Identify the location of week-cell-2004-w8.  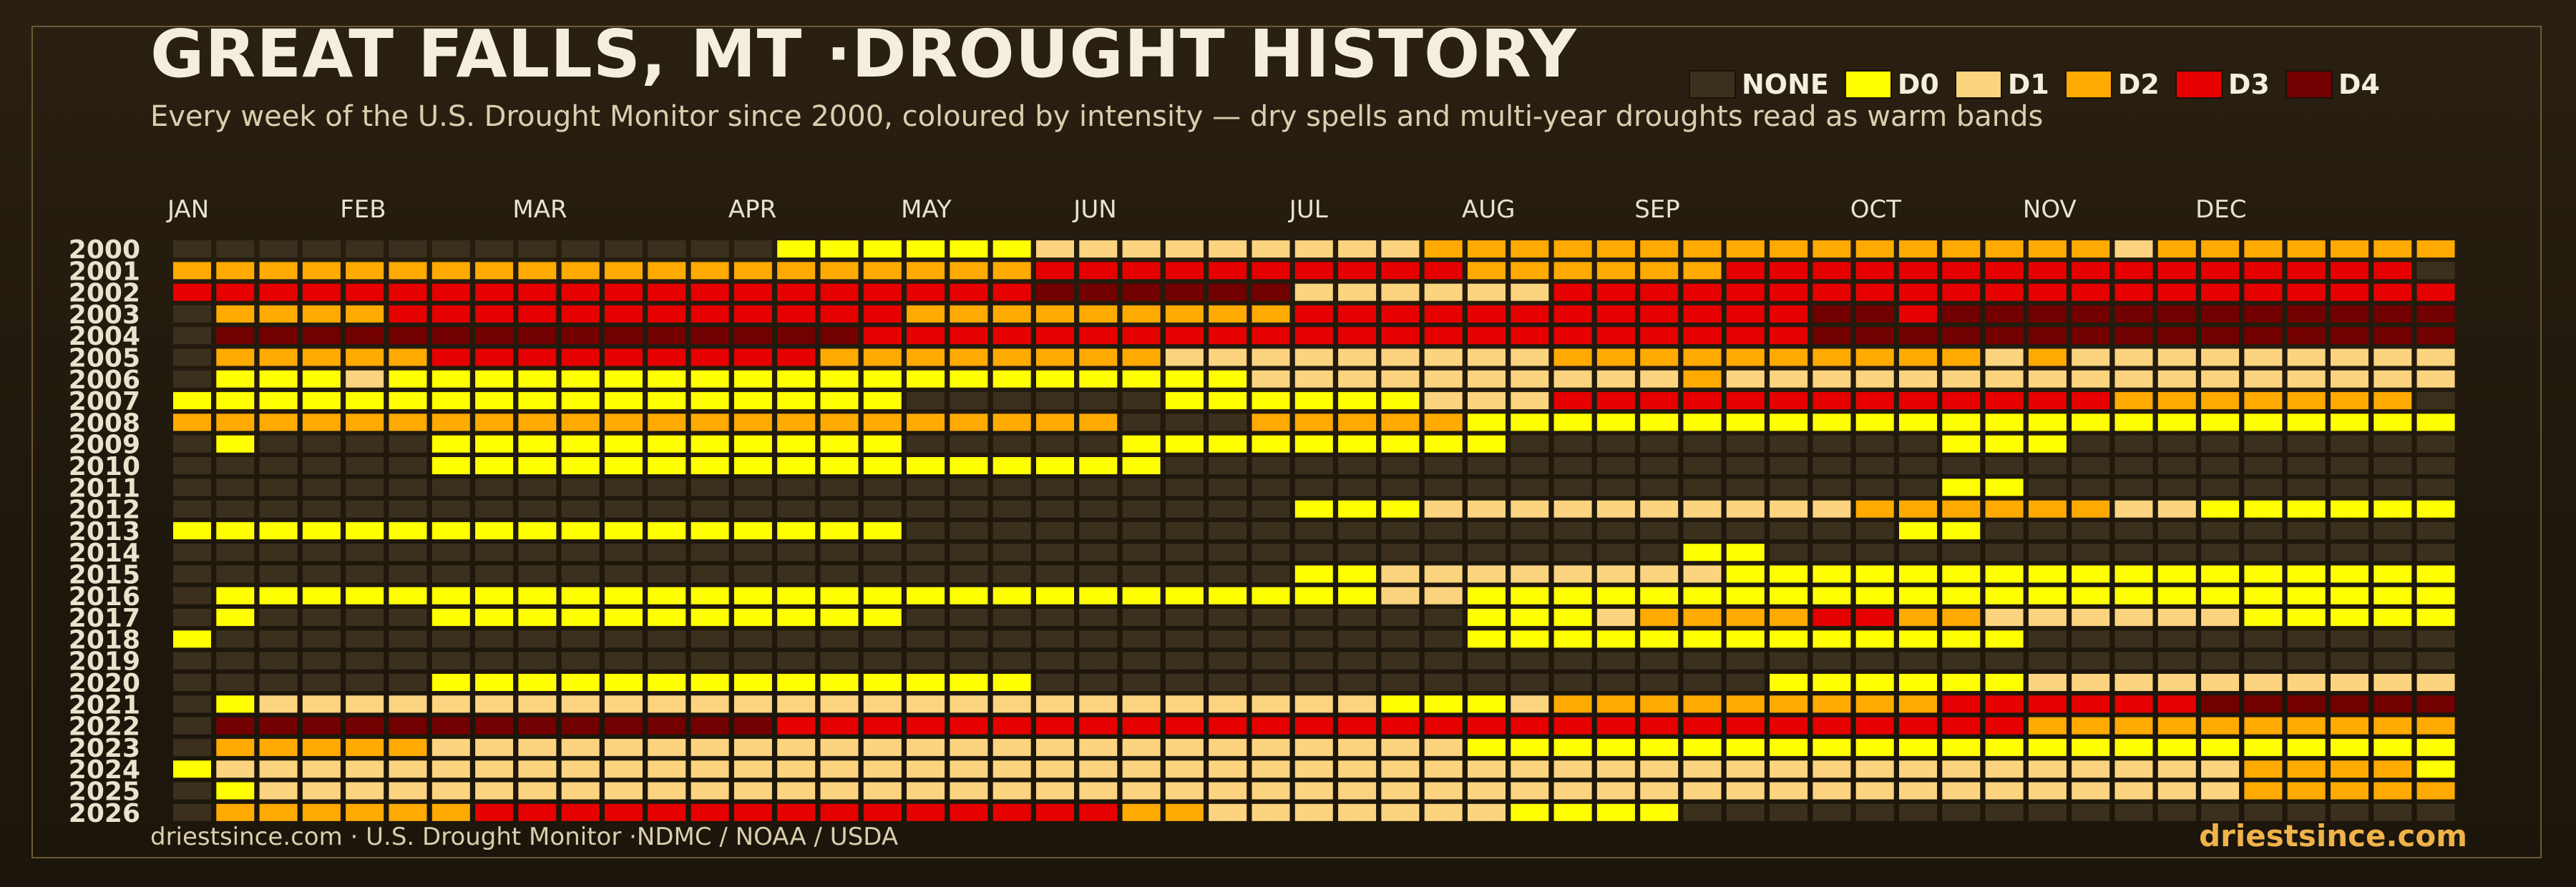
(495, 336).